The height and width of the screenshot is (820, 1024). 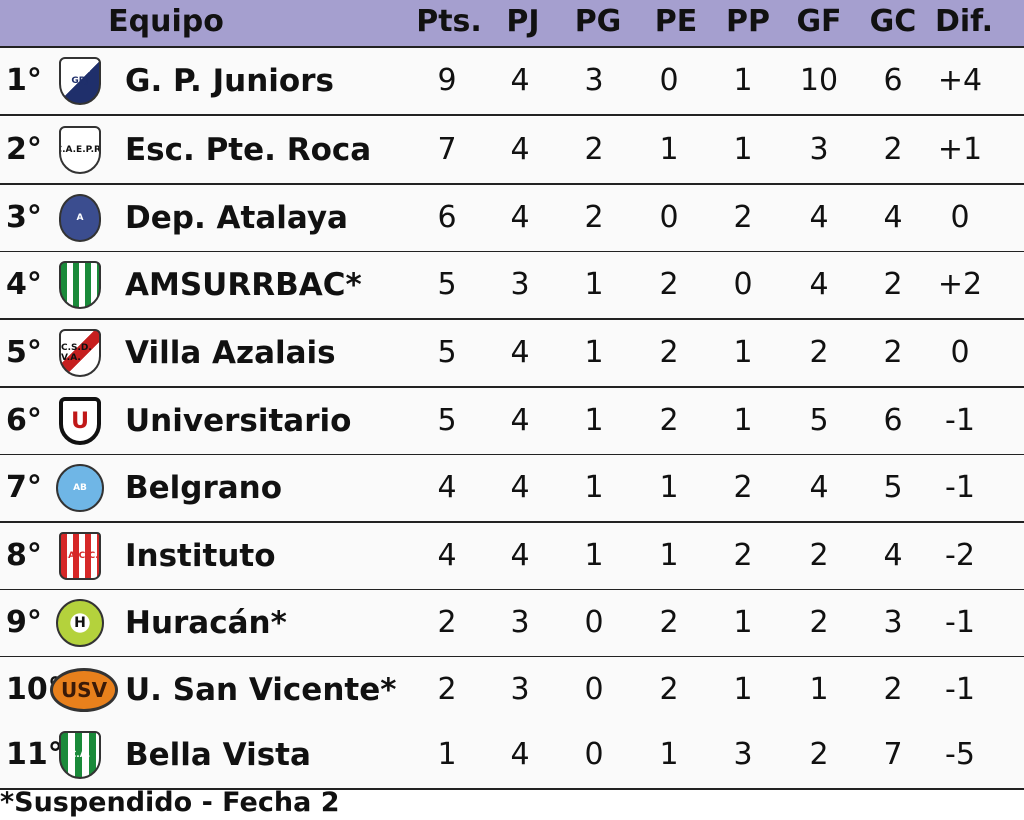 What do you see at coordinates (236, 218) in the screenshot?
I see `team-name: Dep. Atalaya` at bounding box center [236, 218].